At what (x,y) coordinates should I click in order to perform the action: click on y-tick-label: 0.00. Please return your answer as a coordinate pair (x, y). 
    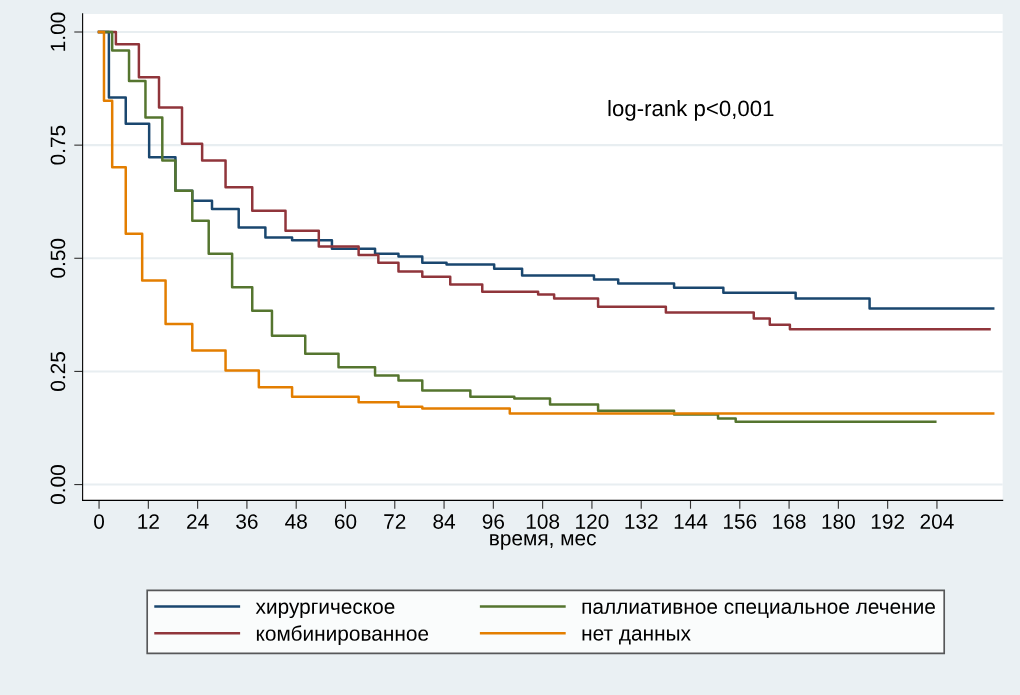
    Looking at the image, I should click on (58, 485).